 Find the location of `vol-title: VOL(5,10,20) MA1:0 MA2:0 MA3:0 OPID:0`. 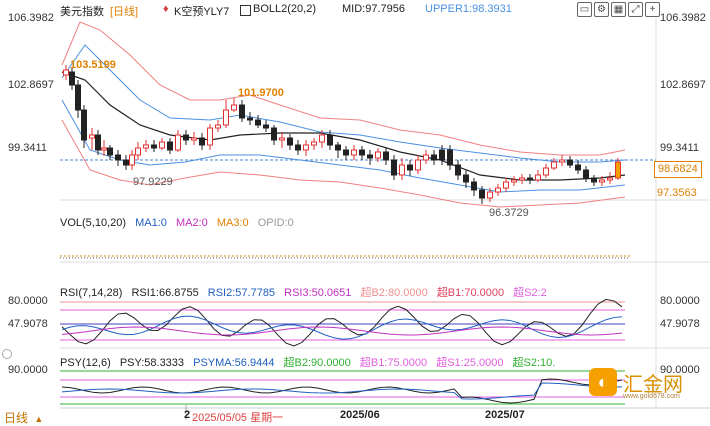

vol-title: VOL(5,10,20) MA1:0 MA2:0 MA3:0 OPID:0 is located at coordinates (180, 223).